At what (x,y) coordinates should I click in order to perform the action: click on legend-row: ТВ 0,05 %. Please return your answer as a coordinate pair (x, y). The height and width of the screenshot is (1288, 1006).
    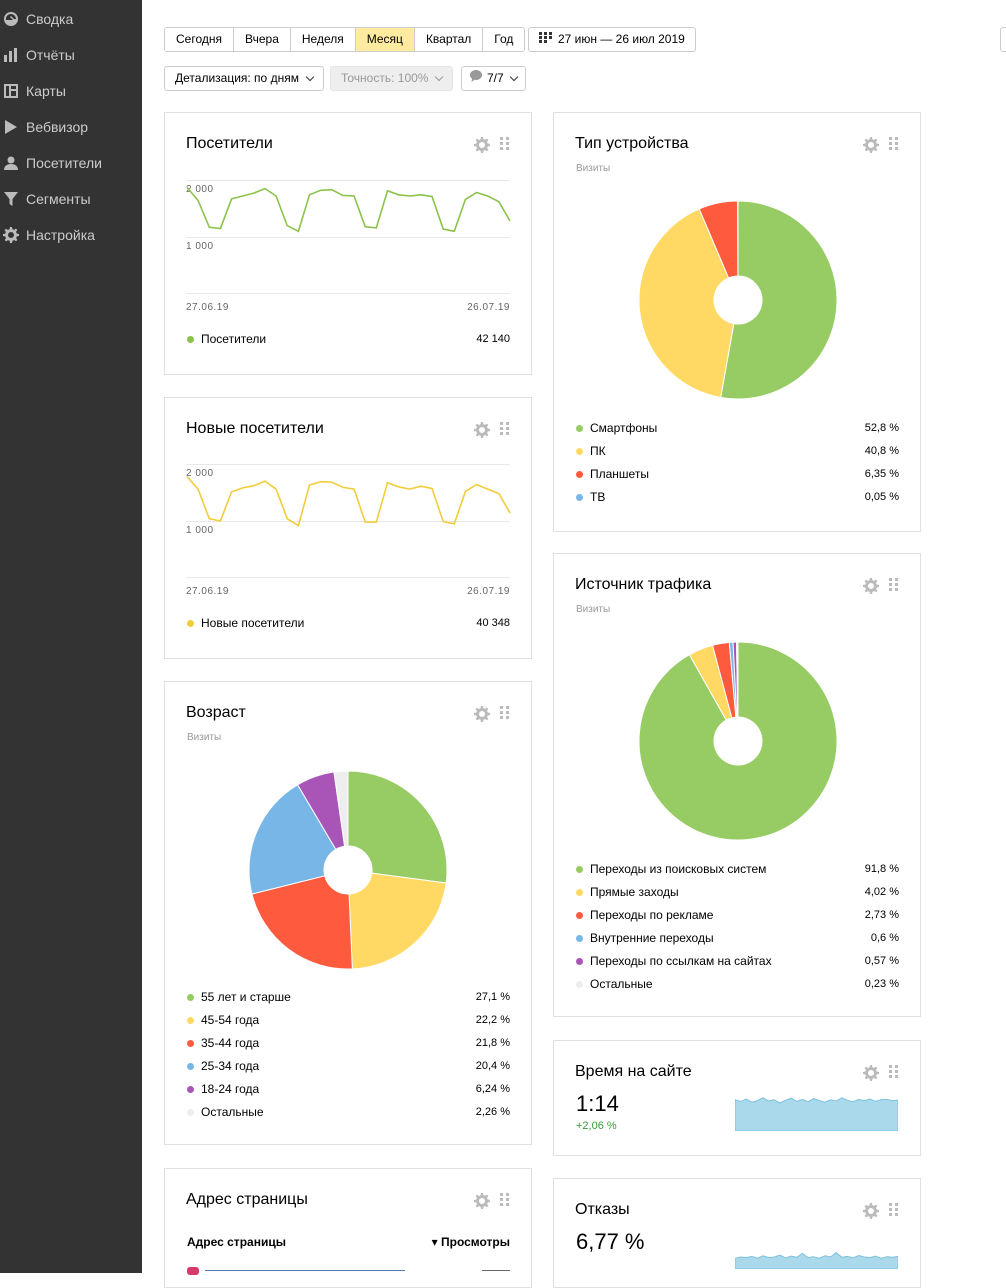
    Looking at the image, I should click on (737, 497).